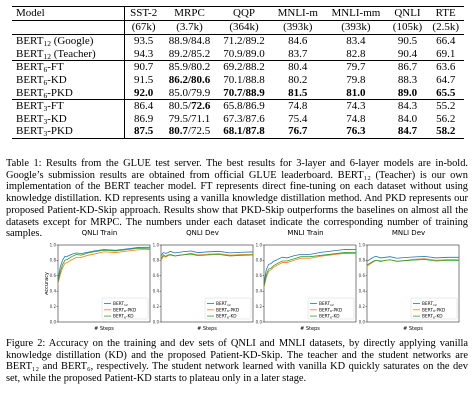 The width and height of the screenshot is (474, 415). What do you see at coordinates (356, 92) in the screenshot?
I see `table-cell: 81.0` at bounding box center [356, 92].